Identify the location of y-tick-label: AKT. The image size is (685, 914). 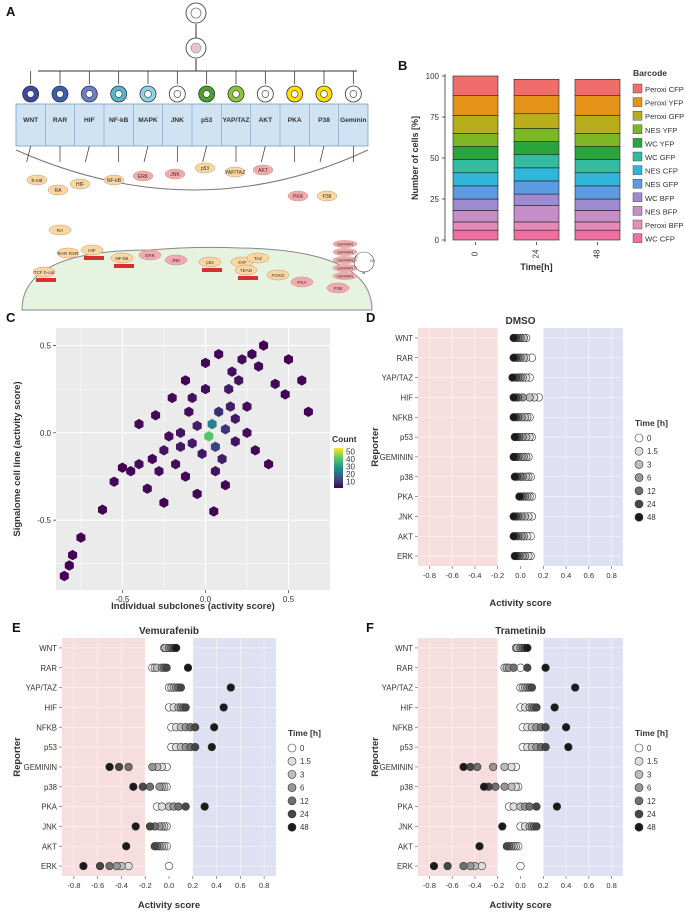
(49, 846).